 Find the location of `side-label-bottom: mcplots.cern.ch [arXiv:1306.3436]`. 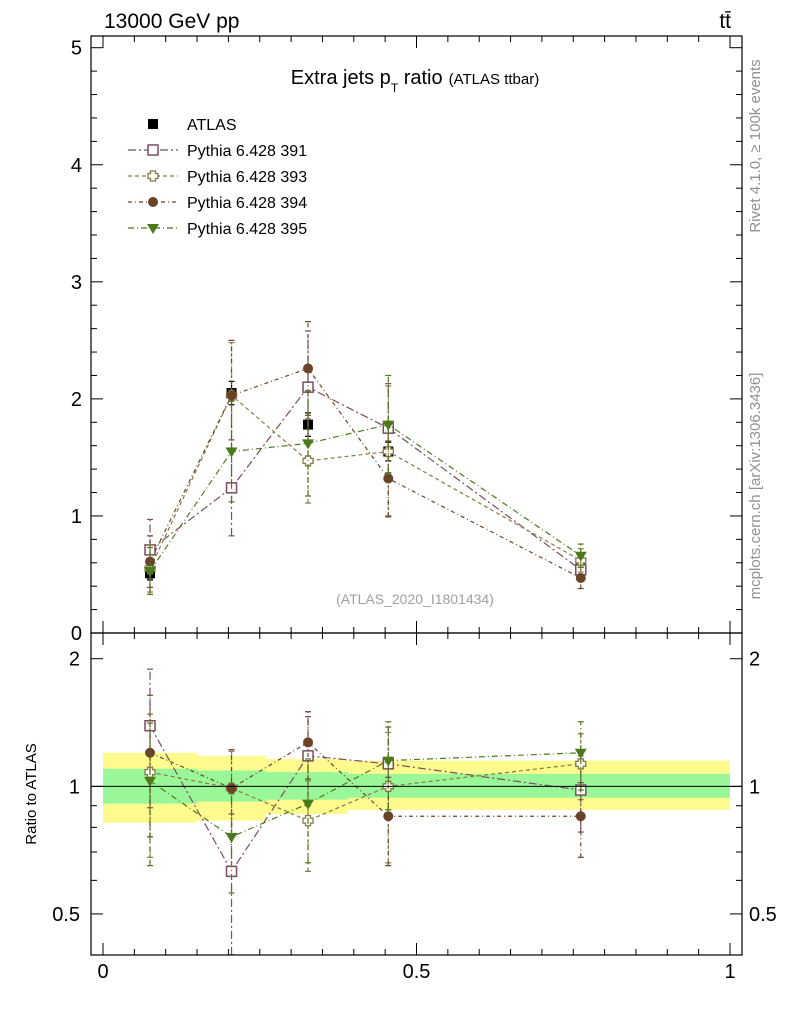

side-label-bottom: mcplots.cern.ch [arXiv:1306.3436] is located at coordinates (755, 486).